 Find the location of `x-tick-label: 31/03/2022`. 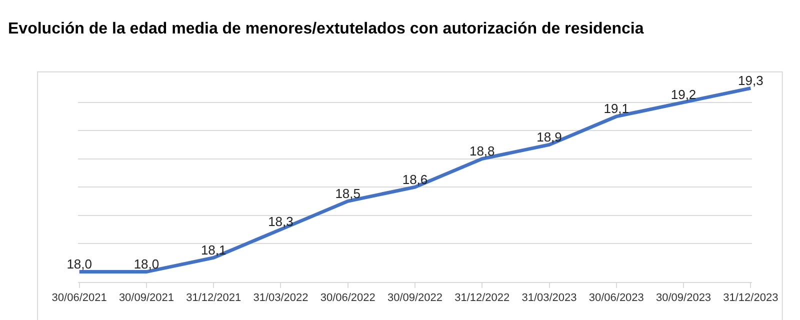

x-tick-label: 31/03/2022 is located at coordinates (280, 298).